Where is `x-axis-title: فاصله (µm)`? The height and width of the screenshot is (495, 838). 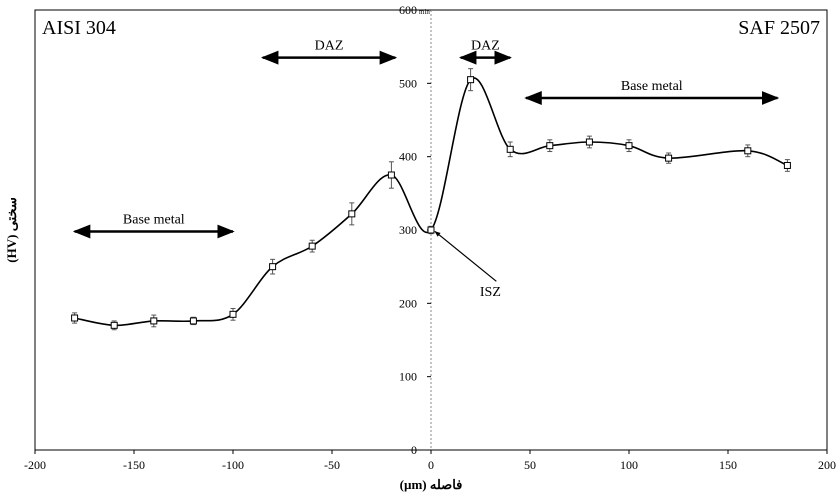 x-axis-title: فاصله (µm) is located at coordinates (431, 484).